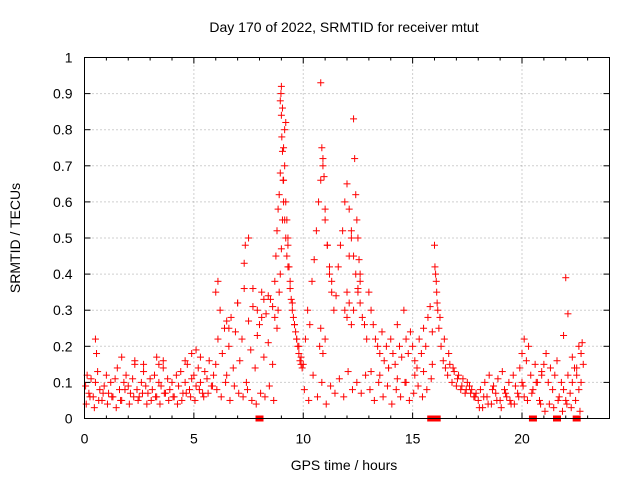 This screenshot has height=480, width=640. What do you see at coordinates (63, 274) in the screenshot?
I see `y-tick-label: 0.4` at bounding box center [63, 274].